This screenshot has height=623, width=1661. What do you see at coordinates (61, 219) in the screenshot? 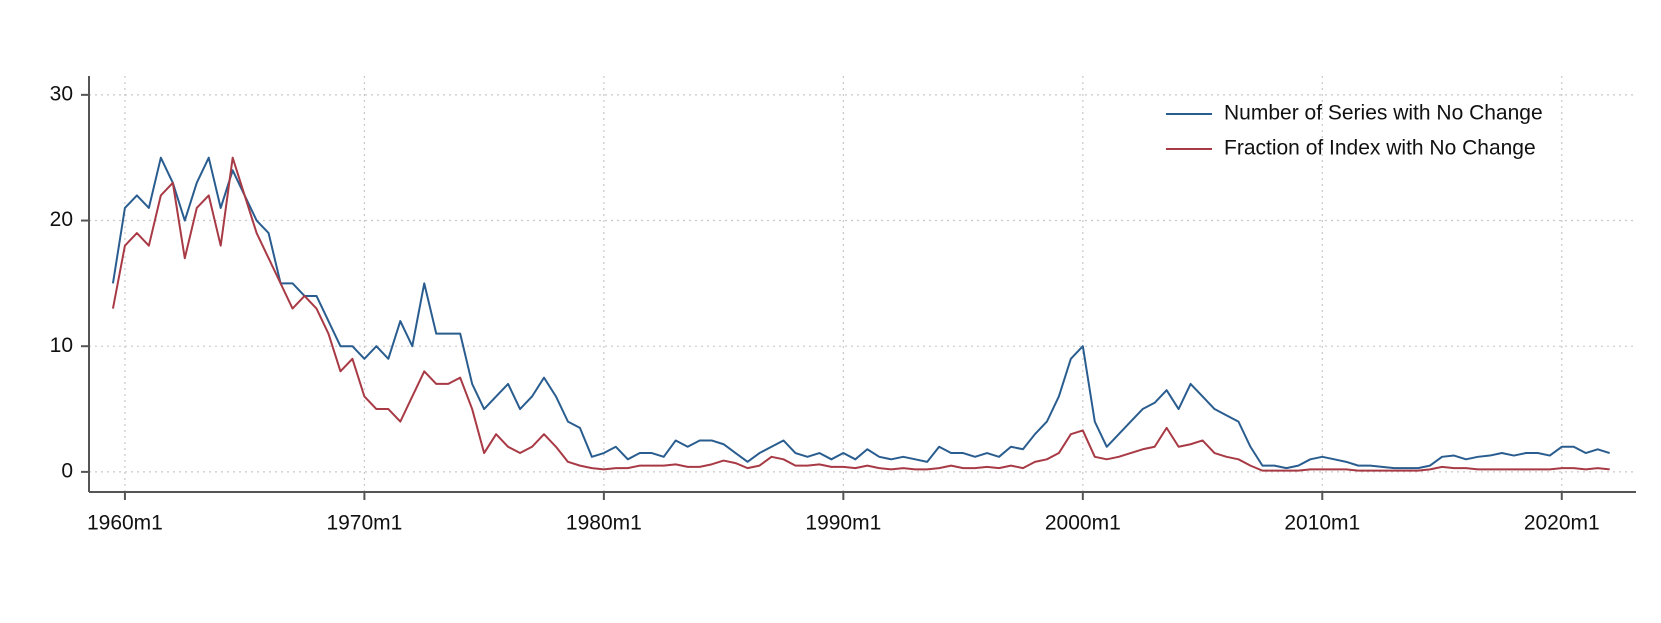
I see `y-tick-label: 20` at bounding box center [61, 219].